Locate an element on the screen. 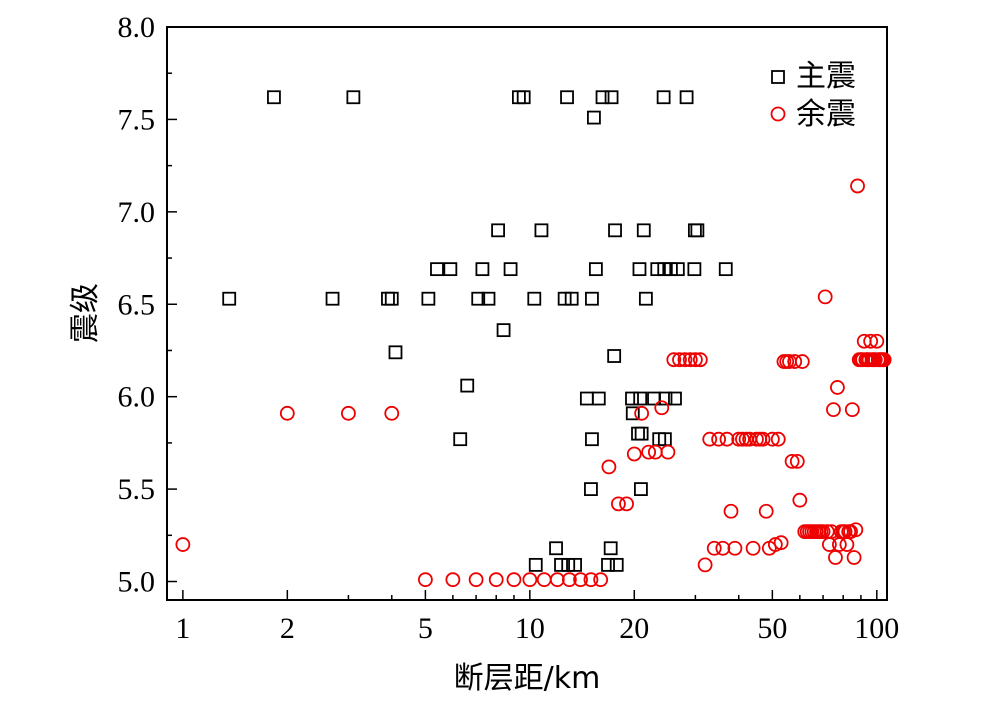 This screenshot has width=998, height=702. x-tick-label: 5 is located at coordinates (425, 628).